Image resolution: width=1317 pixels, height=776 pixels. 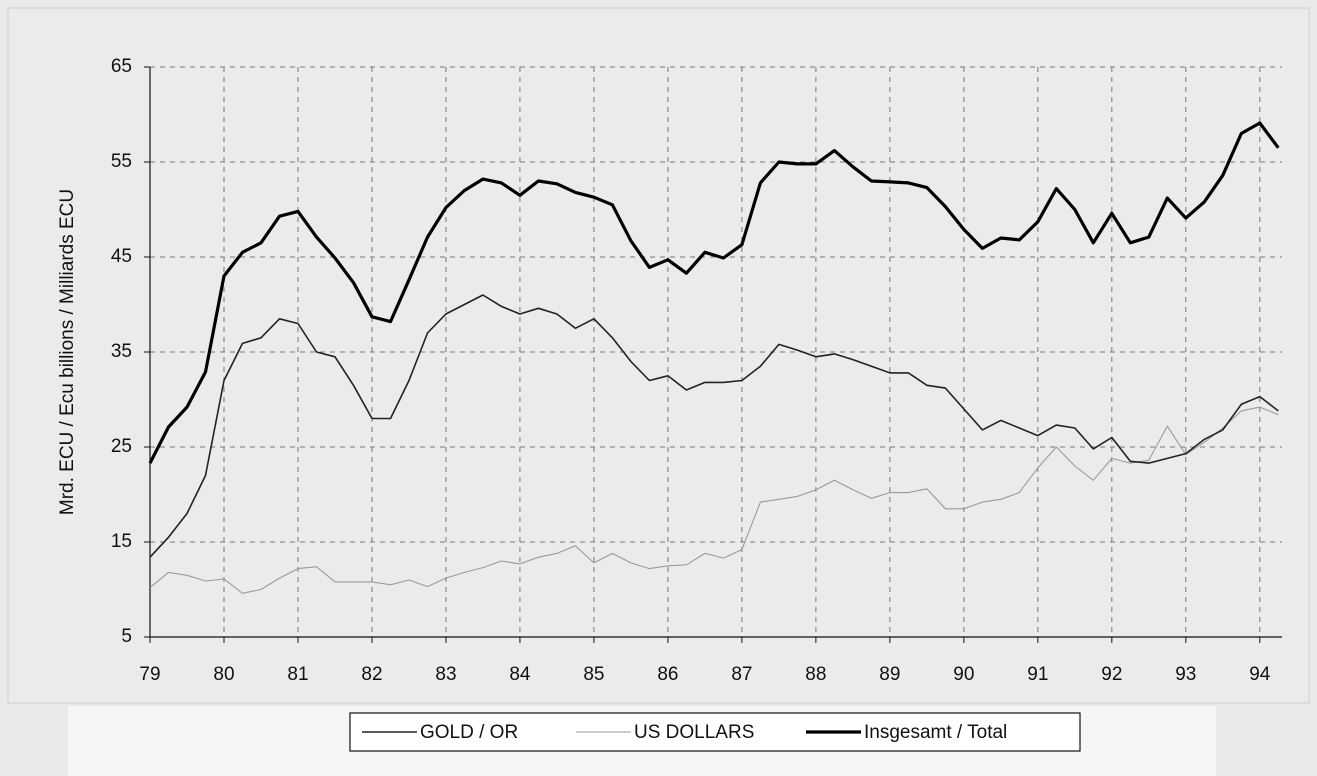 I want to click on x-tick-label: 84, so click(x=520, y=674).